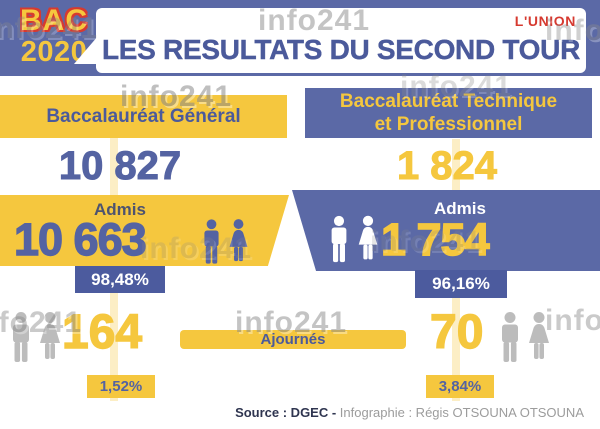 This screenshot has width=600, height=429. Describe the element at coordinates (102, 332) in the screenshot. I see `general-ajournes-count: 164` at that location.